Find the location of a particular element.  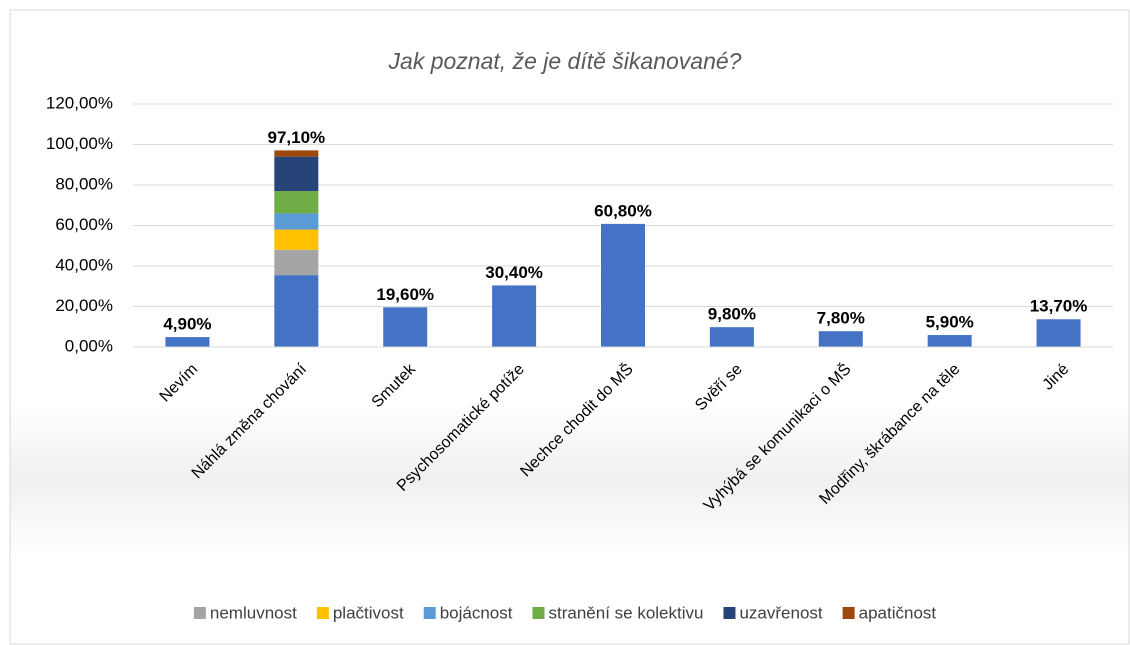

data-label: 13,70% is located at coordinates (1059, 306).